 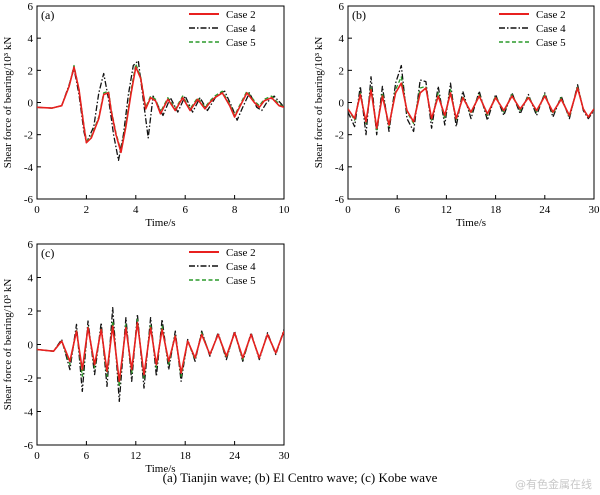 What do you see at coordinates (87, 210) in the screenshot?
I see `x-tick-label: 2` at bounding box center [87, 210].